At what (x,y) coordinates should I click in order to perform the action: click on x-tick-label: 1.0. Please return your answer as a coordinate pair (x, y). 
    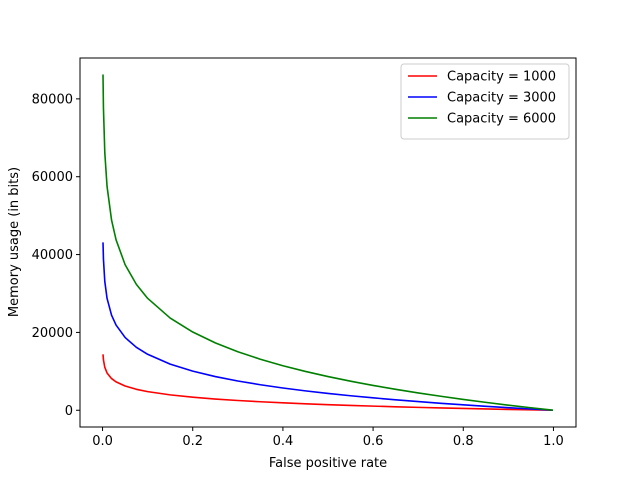
    Looking at the image, I should click on (553, 441).